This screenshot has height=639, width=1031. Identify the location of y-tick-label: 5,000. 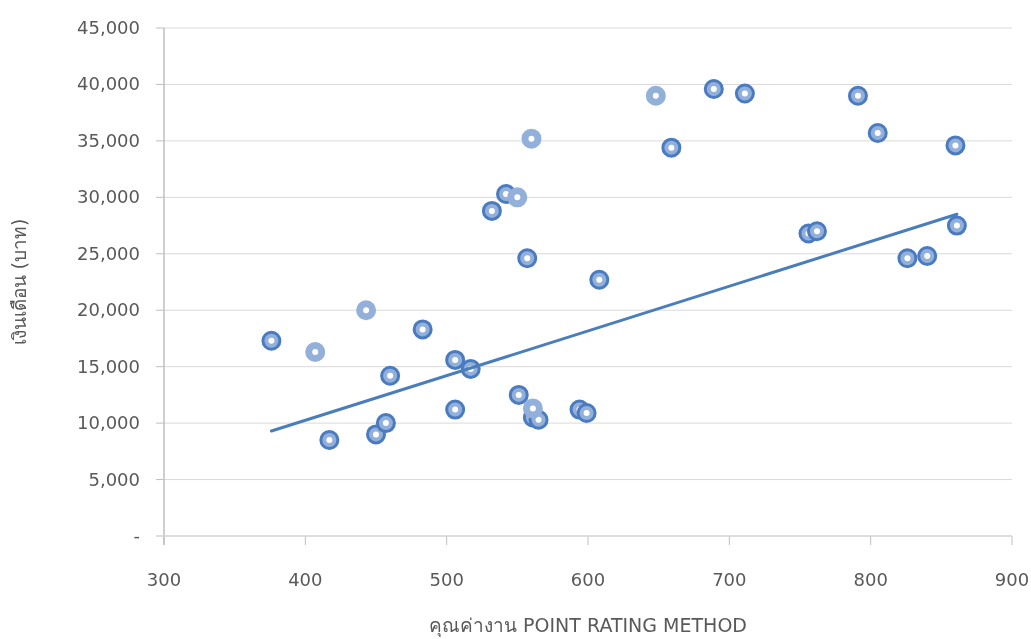
(114, 479).